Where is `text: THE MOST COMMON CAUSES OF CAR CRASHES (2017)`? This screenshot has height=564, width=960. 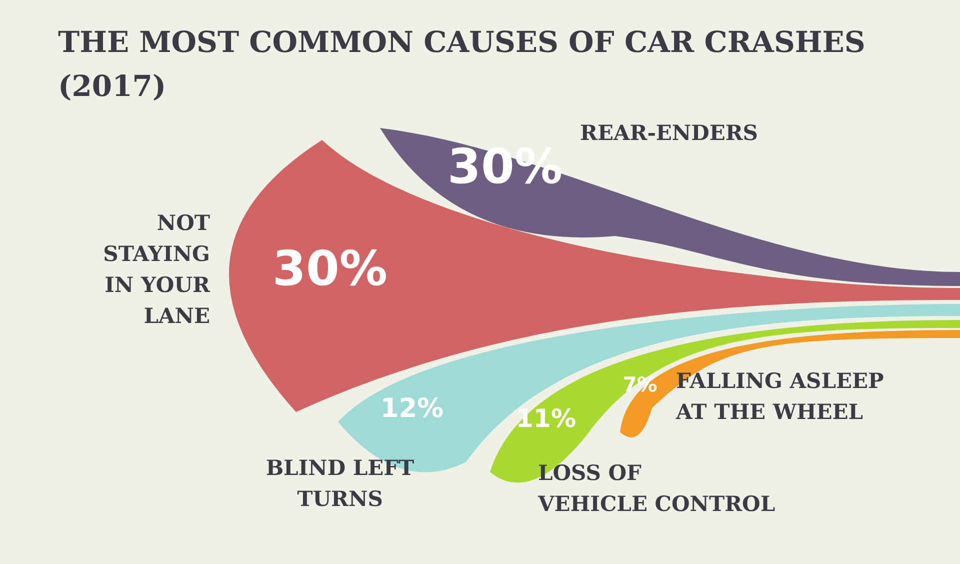 text: THE MOST COMMON CAUSES OF CAR CRASHES (2017) is located at coordinates (462, 64).